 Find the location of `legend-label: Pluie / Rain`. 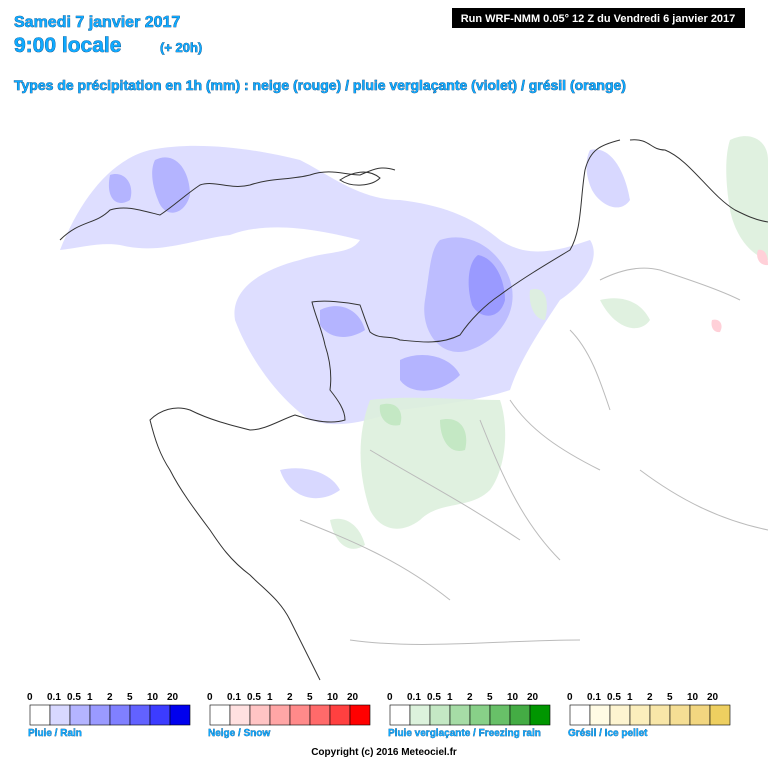

legend-label: Pluie / Rain is located at coordinates (55, 733).